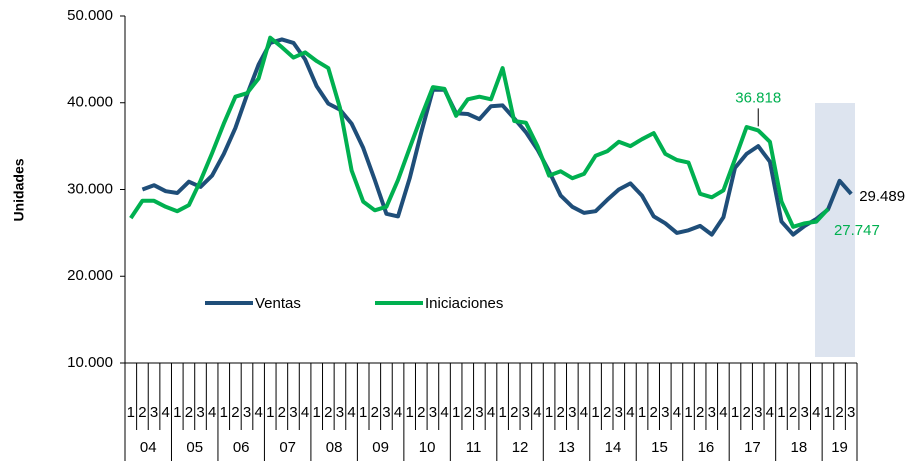 The image size is (920, 461). What do you see at coordinates (90, 362) in the screenshot?
I see `y-tick-label: 10.000` at bounding box center [90, 362].